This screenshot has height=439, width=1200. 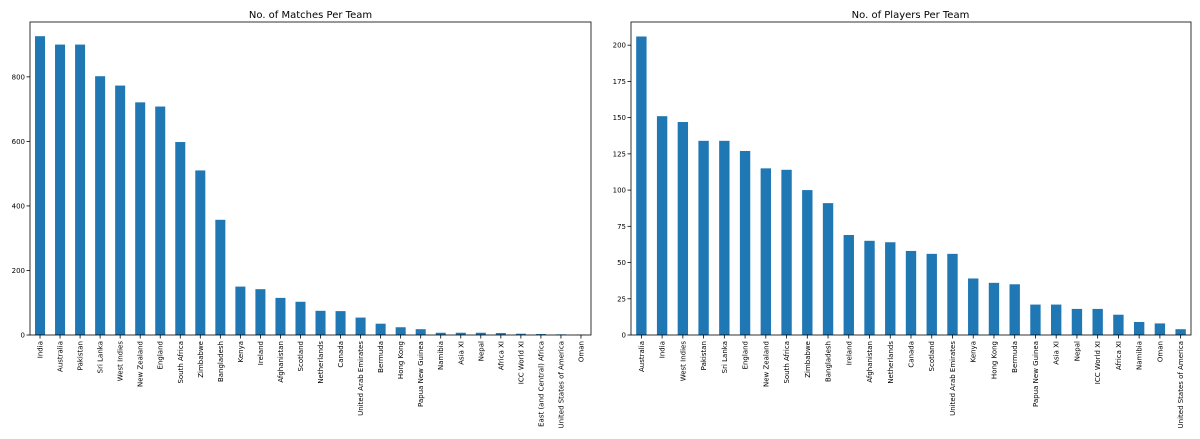 I want to click on y-tick-label: 150, so click(x=619, y=118).